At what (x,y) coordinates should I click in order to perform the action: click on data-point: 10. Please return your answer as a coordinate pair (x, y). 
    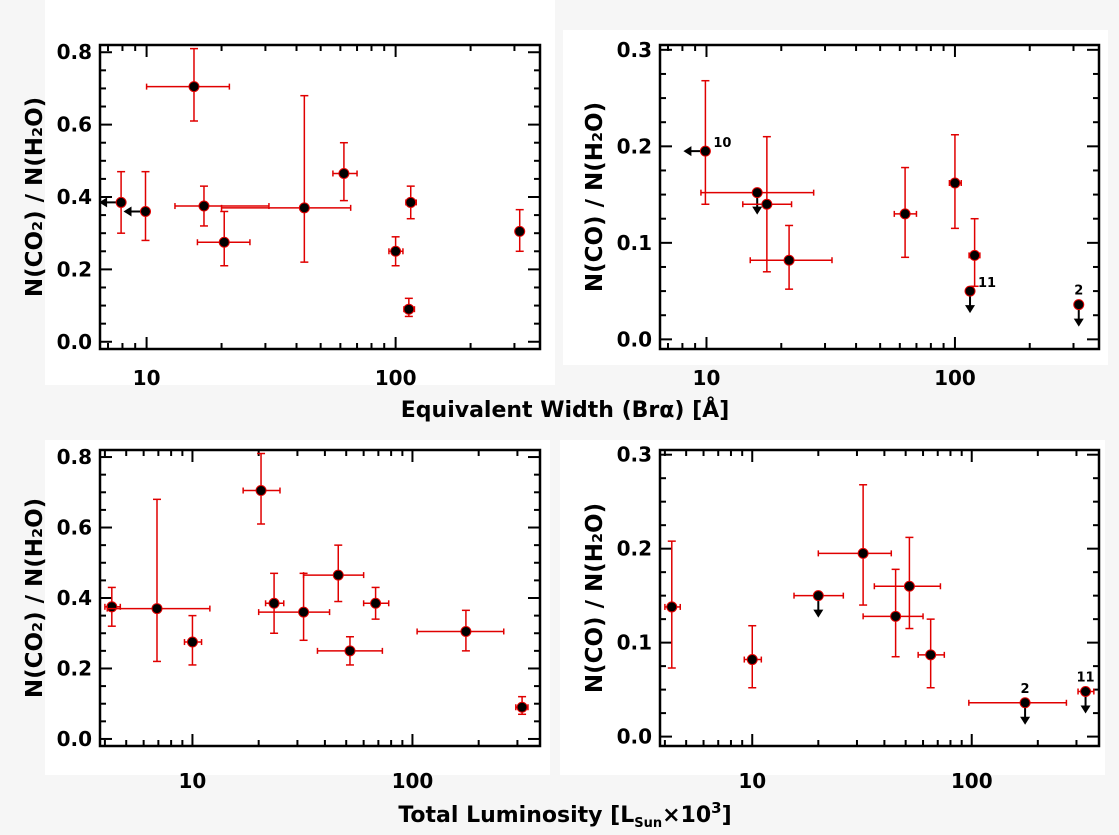
    Looking at the image, I should click on (707, 142).